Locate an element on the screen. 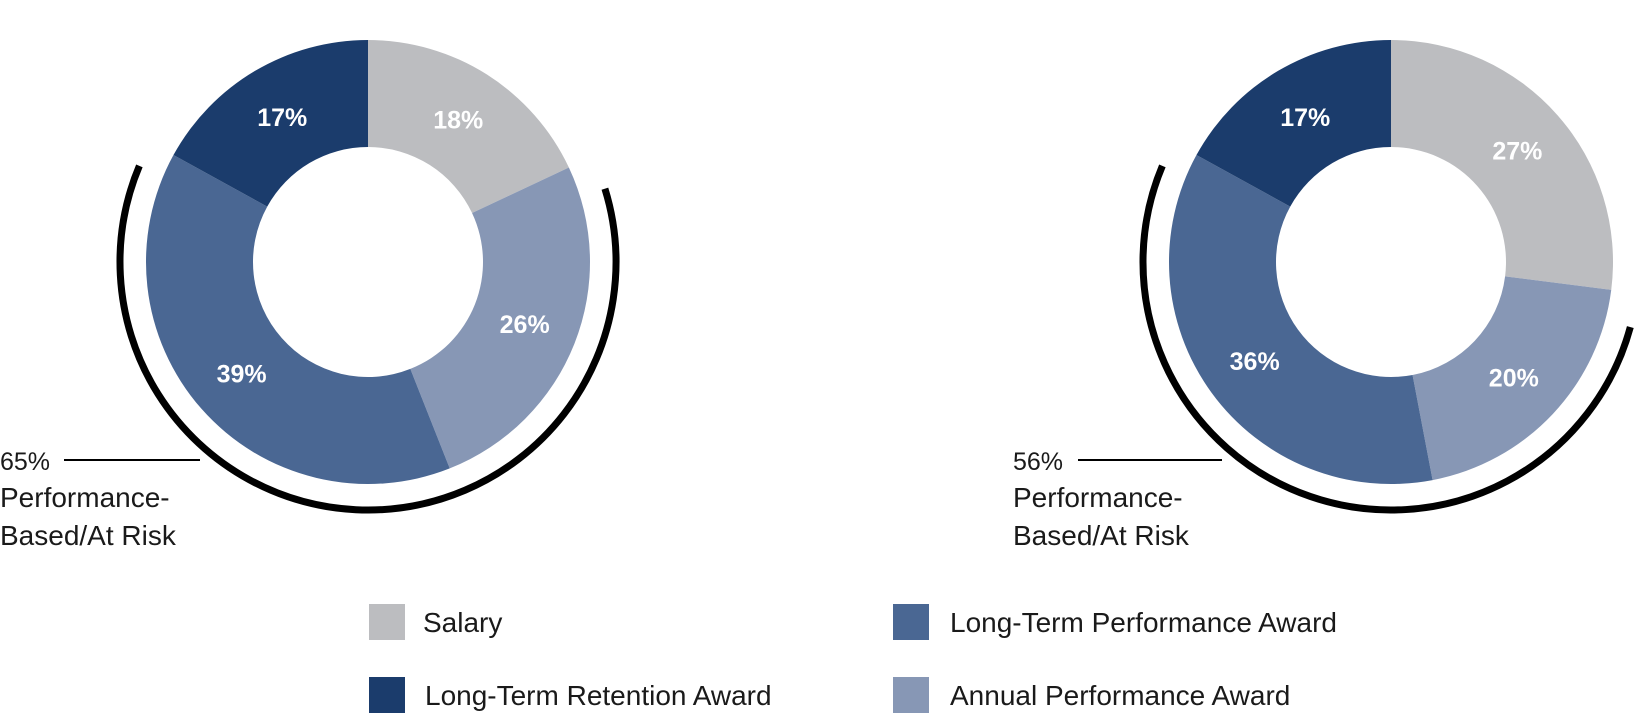 The width and height of the screenshot is (1648, 716). donut-1-at-risk-bracket is located at coordinates (368, 339).